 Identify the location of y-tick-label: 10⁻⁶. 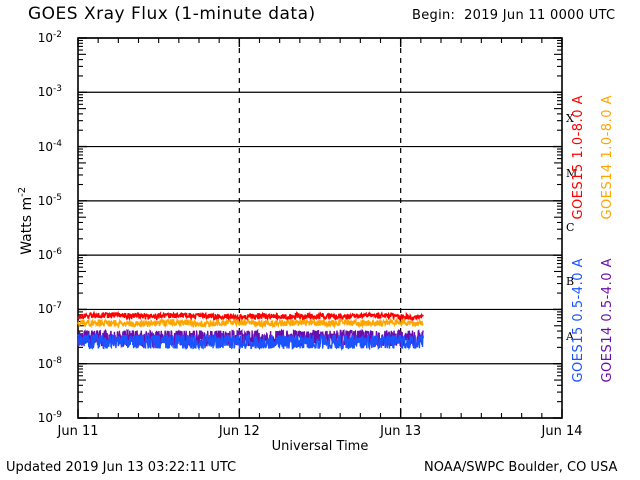
(49, 255).